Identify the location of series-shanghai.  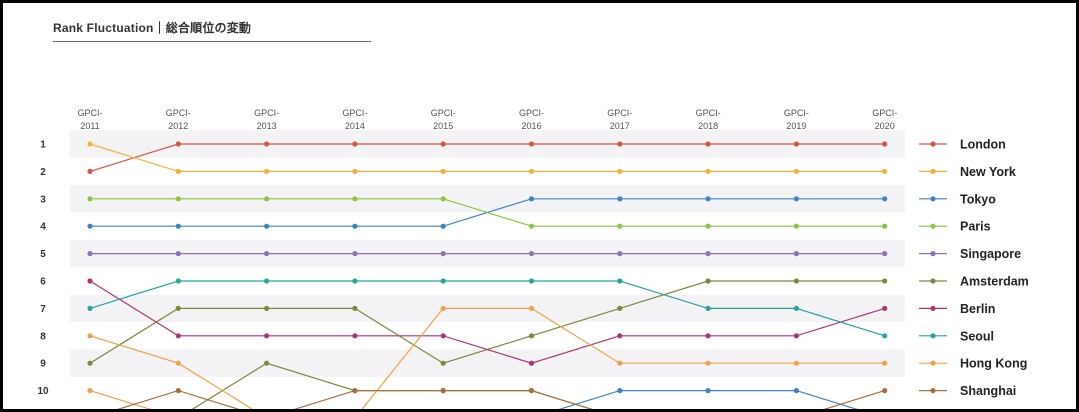
(502, 398).